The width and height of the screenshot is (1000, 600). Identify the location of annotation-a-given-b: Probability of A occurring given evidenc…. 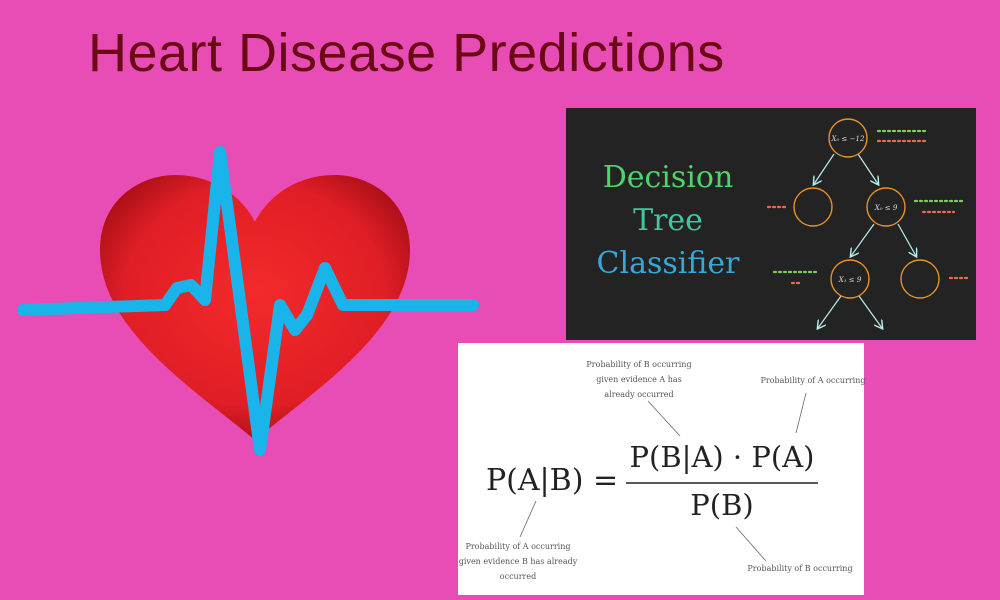
(518, 561).